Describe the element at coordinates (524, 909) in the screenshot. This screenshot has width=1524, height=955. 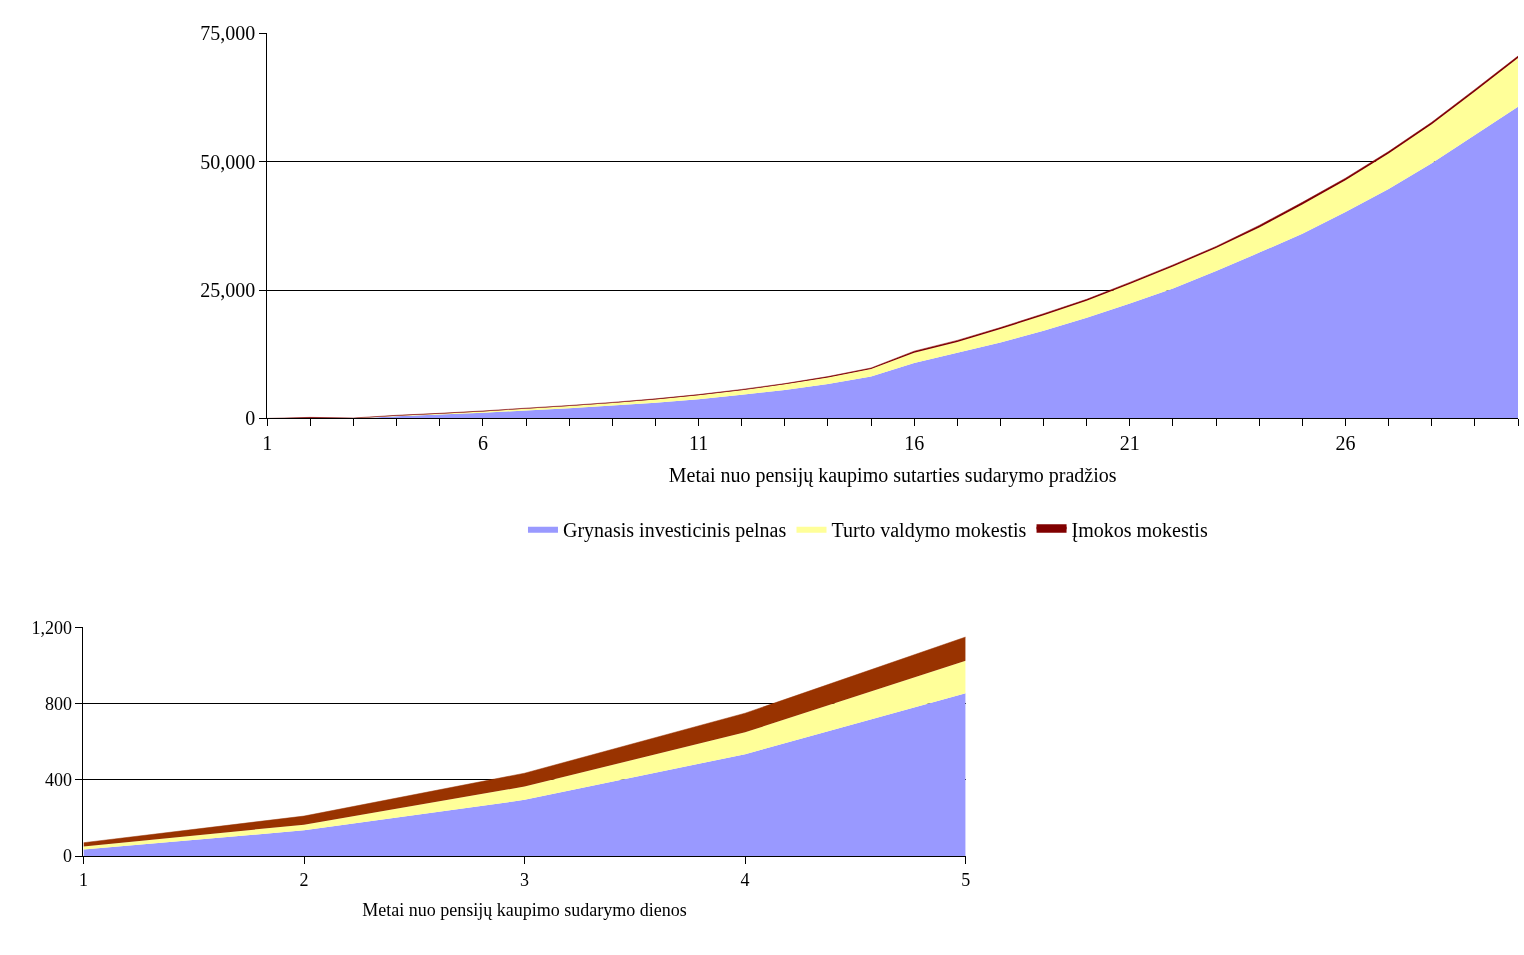
I see `x-axis-title: Metai nuo pensijų kaupimo sudarymo dienos` at that location.